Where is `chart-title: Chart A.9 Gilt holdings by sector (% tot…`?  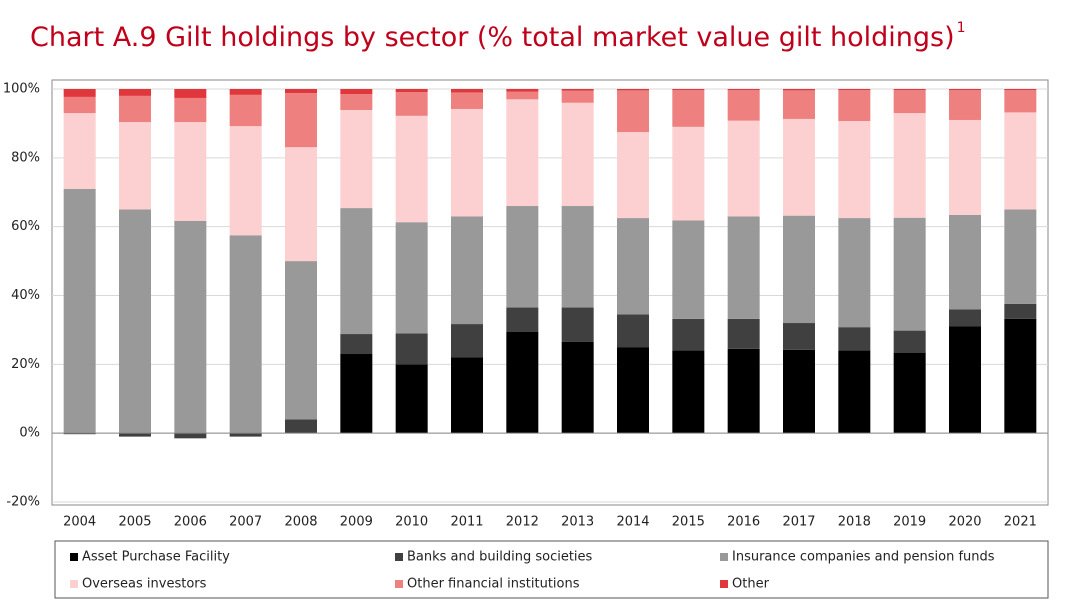
chart-title: Chart A.9 Gilt holdings by sector (% tot… is located at coordinates (492, 37).